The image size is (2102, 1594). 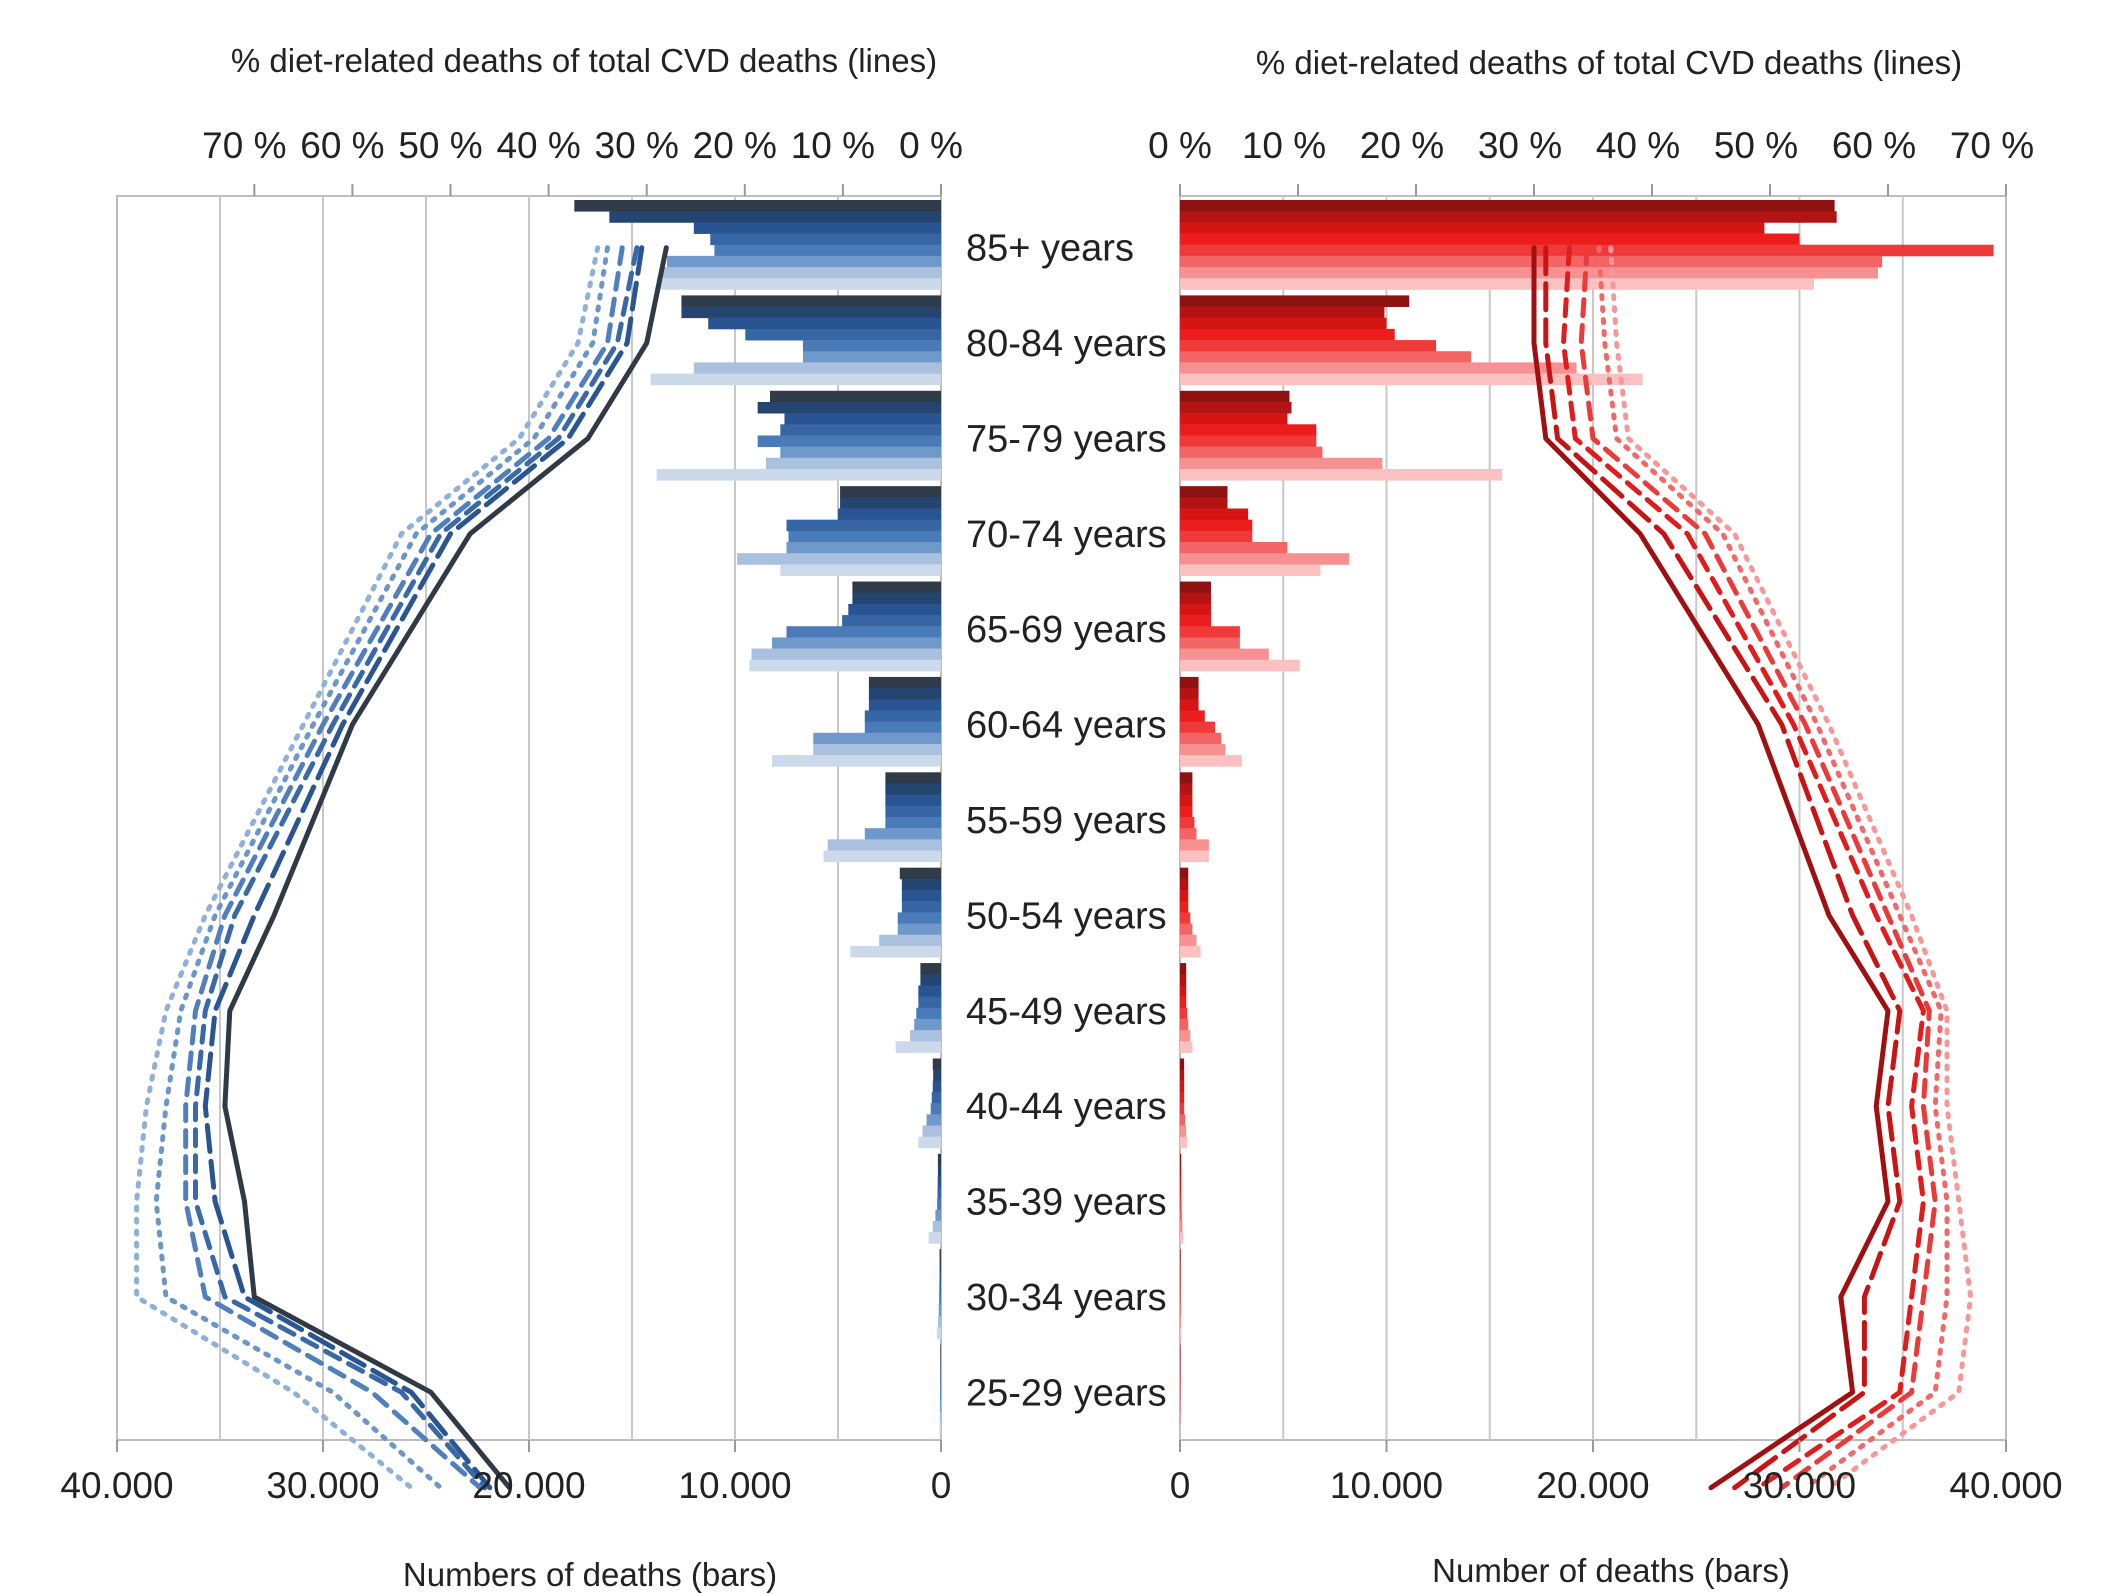 What do you see at coordinates (637, 145) in the screenshot?
I see `left-top-tick-label: 30 %` at bounding box center [637, 145].